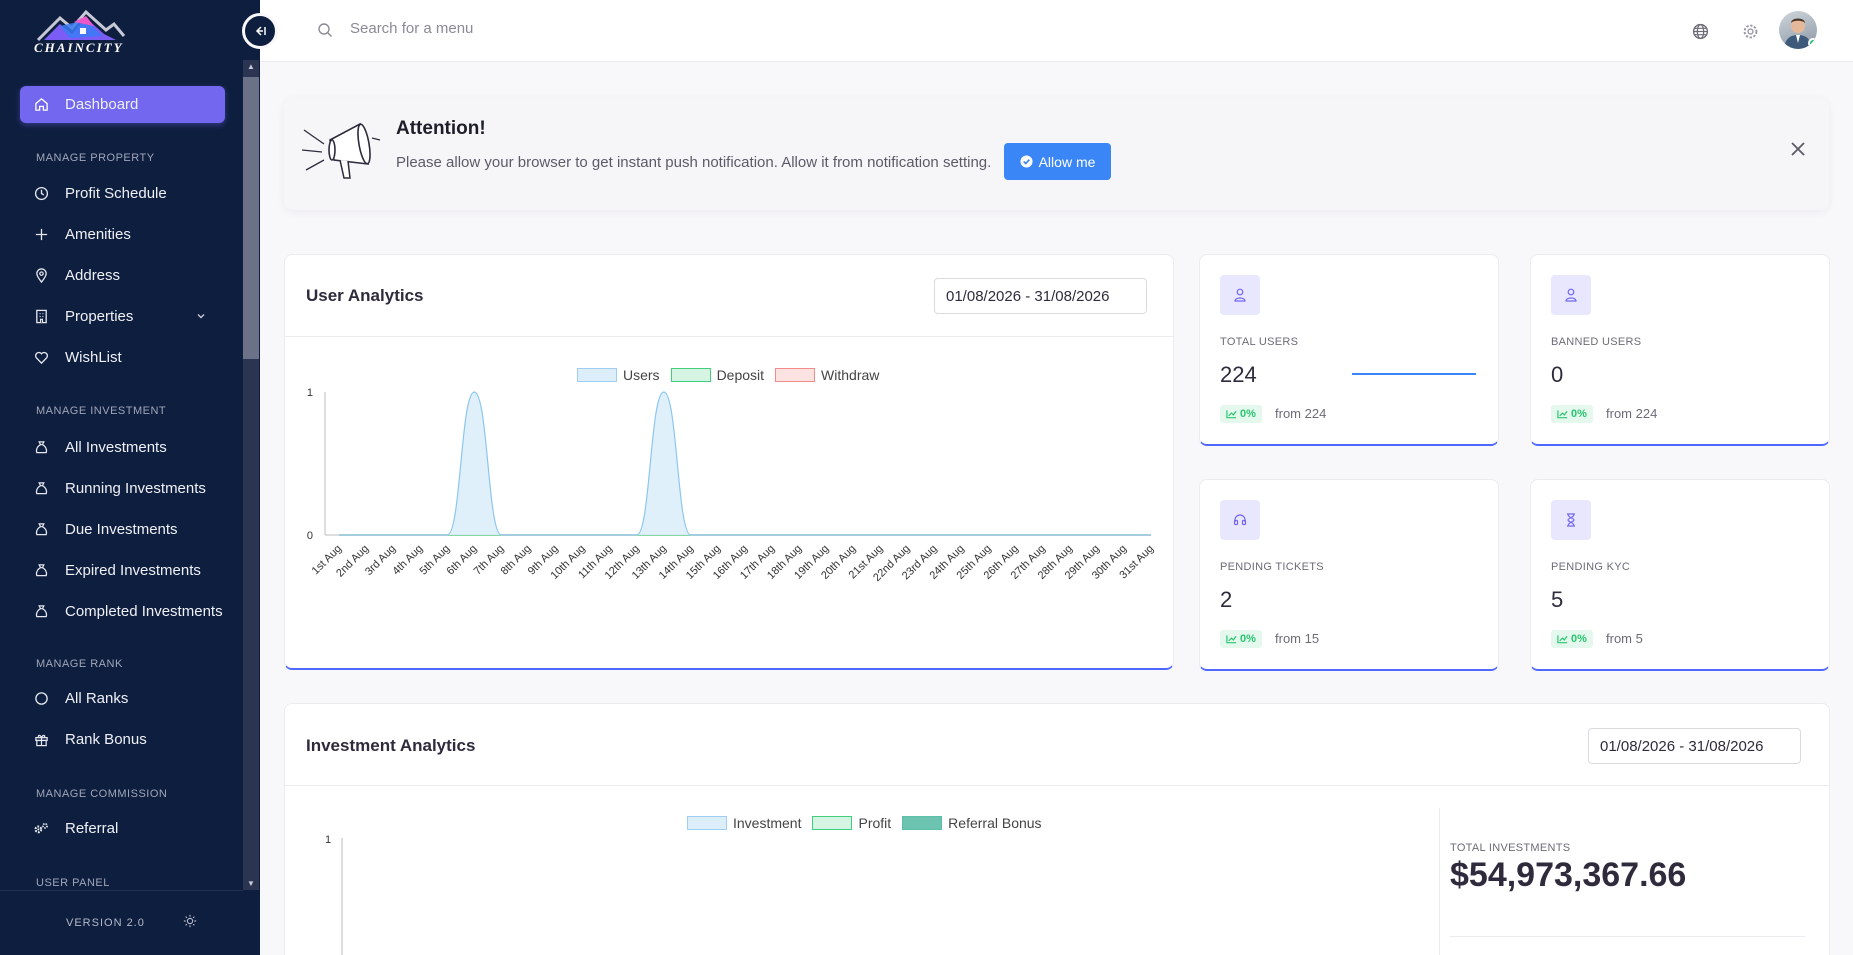  What do you see at coordinates (122, 828) in the screenshot?
I see `sidebar-item-referral: Referral` at bounding box center [122, 828].